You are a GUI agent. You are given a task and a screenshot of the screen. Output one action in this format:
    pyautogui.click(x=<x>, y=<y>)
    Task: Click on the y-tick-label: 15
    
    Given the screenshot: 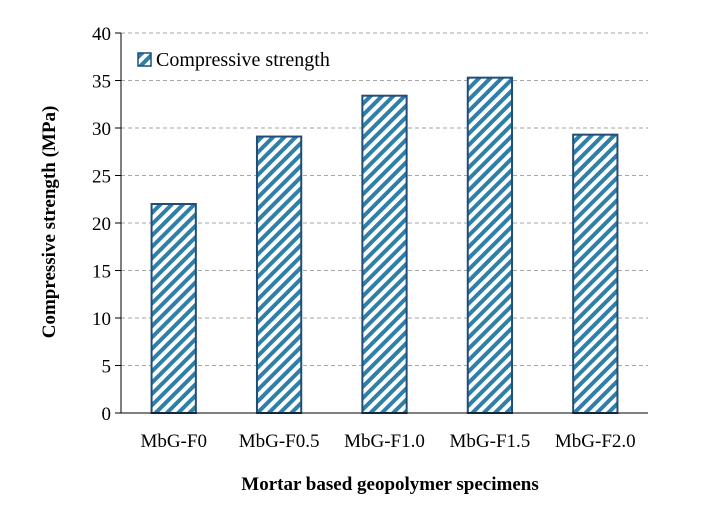 What is the action you would take?
    pyautogui.click(x=101, y=272)
    